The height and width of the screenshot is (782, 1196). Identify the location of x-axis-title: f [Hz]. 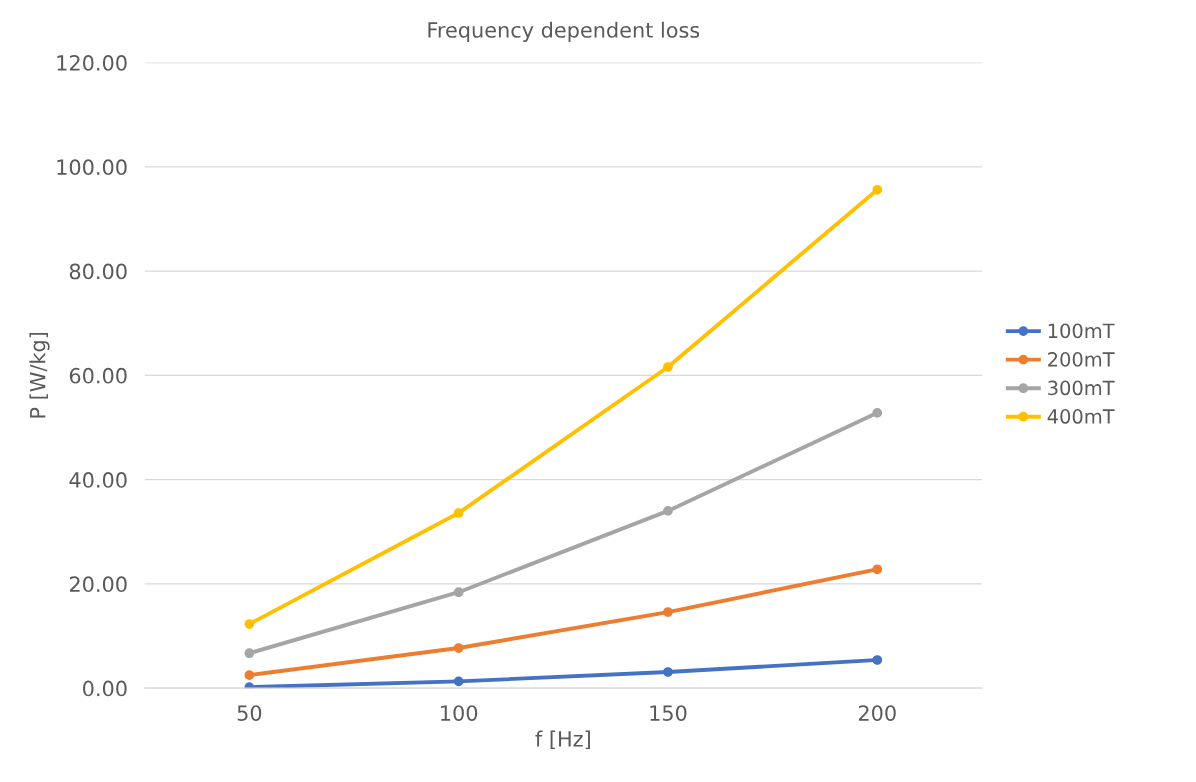
(562, 740).